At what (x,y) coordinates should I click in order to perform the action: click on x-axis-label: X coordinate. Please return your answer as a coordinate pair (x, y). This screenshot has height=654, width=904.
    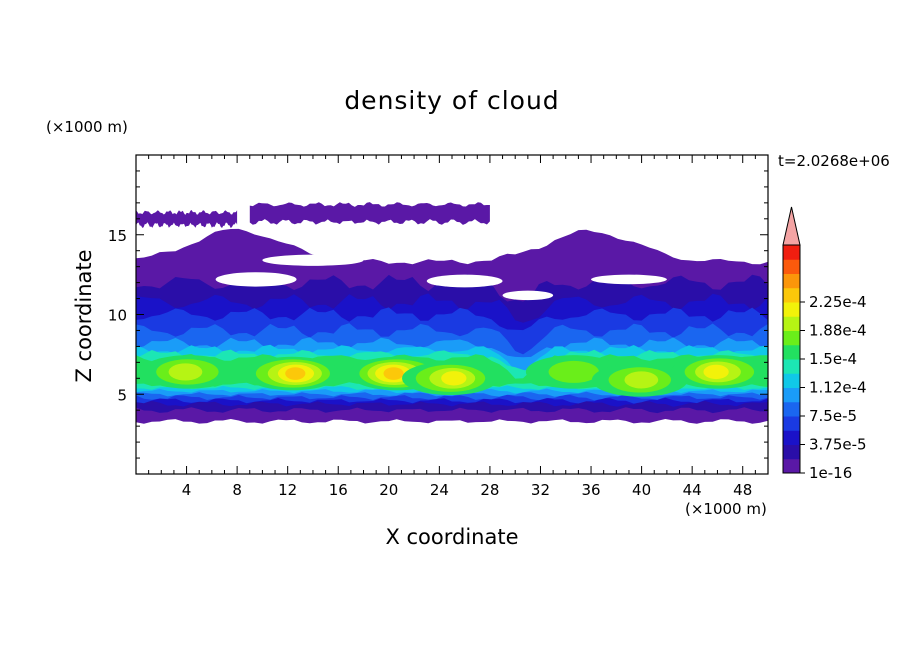
    Looking at the image, I should click on (452, 537).